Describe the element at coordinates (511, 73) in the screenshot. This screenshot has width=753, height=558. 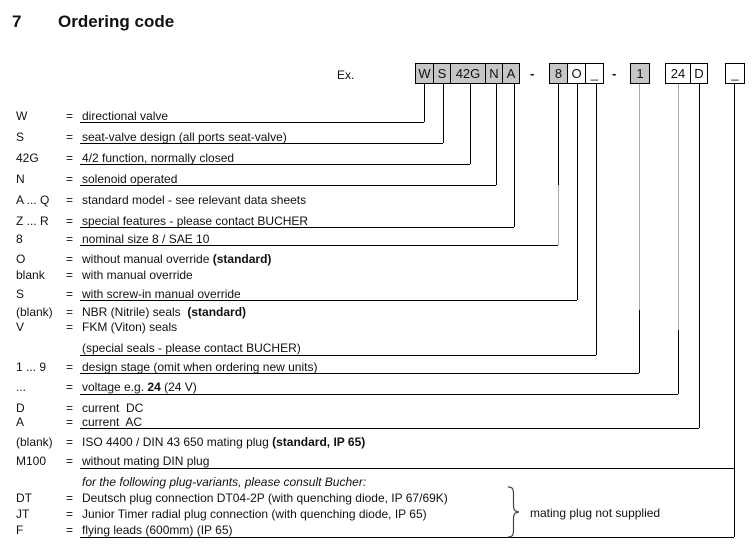
I see `code-box-a: A` at that location.